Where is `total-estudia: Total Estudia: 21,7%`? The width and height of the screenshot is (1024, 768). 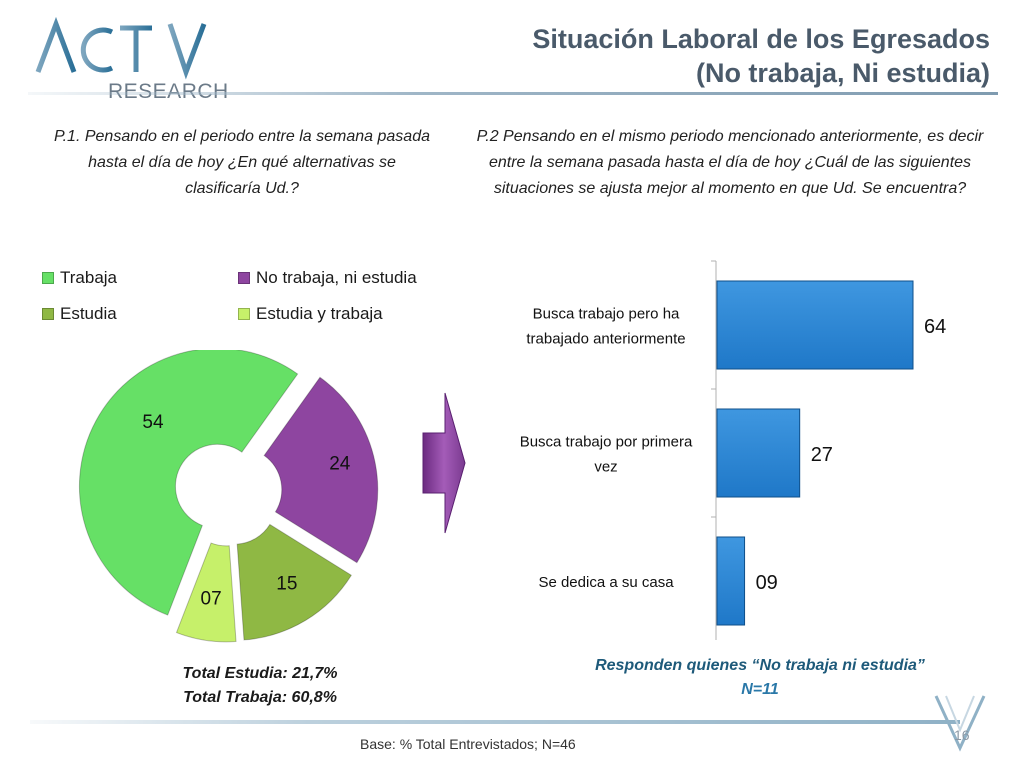 total-estudia: Total Estudia: 21,7% is located at coordinates (260, 673).